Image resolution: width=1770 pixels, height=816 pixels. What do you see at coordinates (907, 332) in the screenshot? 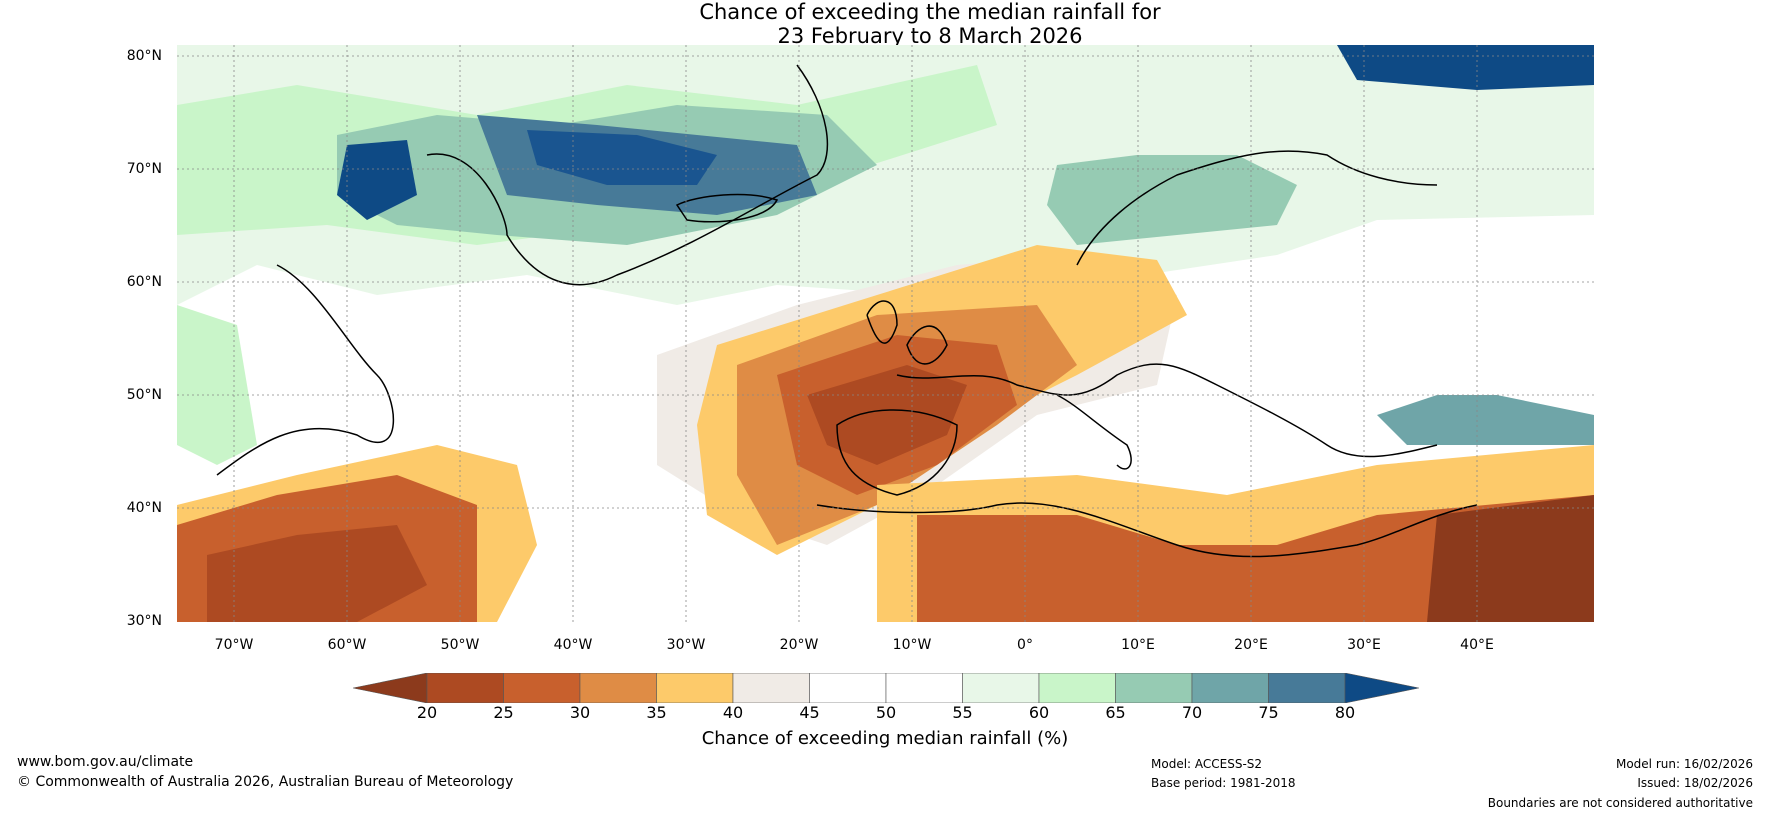
I see `uk-coast` at bounding box center [907, 332].